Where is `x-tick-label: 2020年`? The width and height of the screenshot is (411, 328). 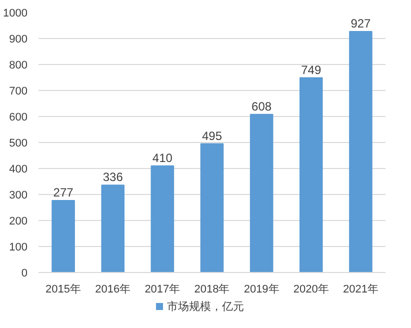 x-tick-label: 2020年 is located at coordinates (311, 290).